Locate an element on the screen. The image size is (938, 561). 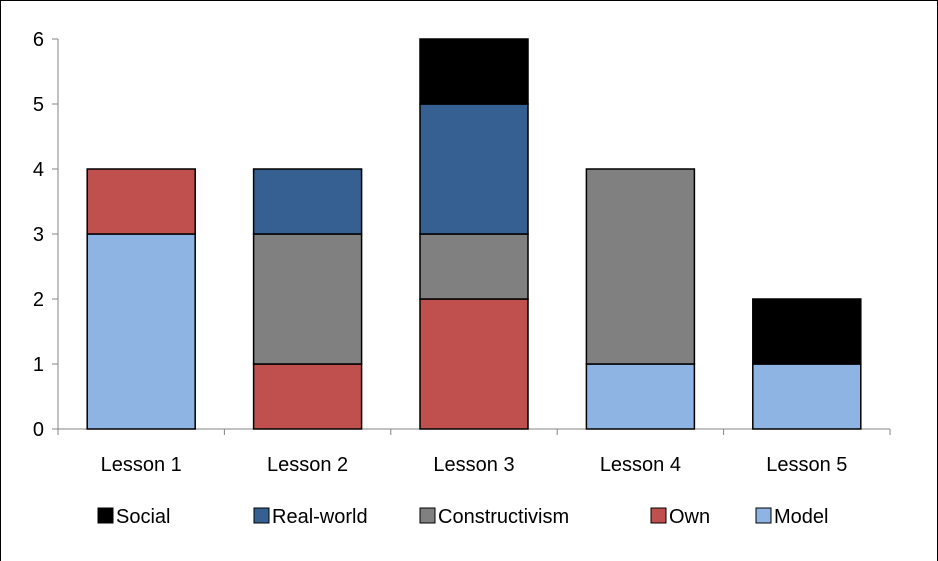
legend-label-real-world: Real-world is located at coordinates (320, 517).